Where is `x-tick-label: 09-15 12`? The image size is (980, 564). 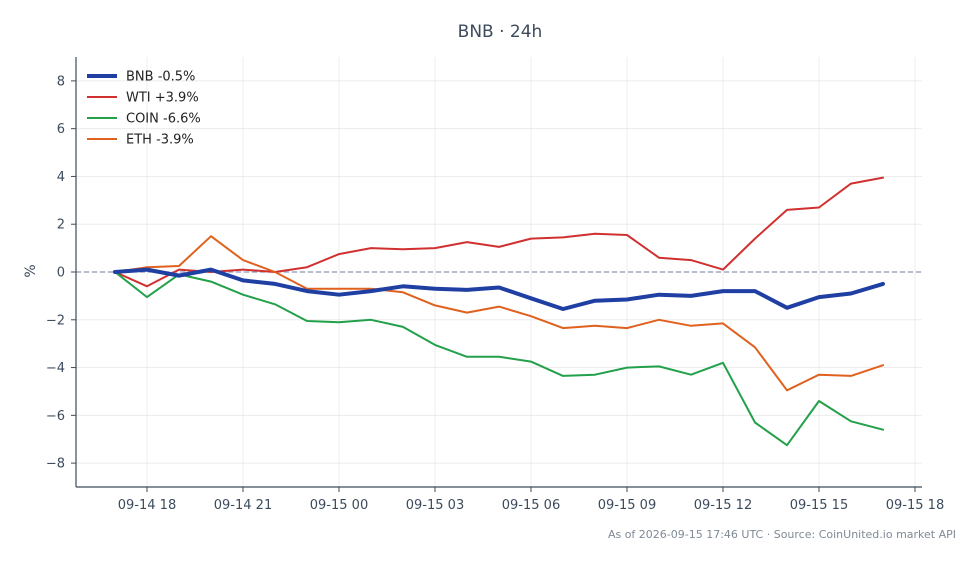
x-tick-label: 09-15 12 is located at coordinates (723, 505).